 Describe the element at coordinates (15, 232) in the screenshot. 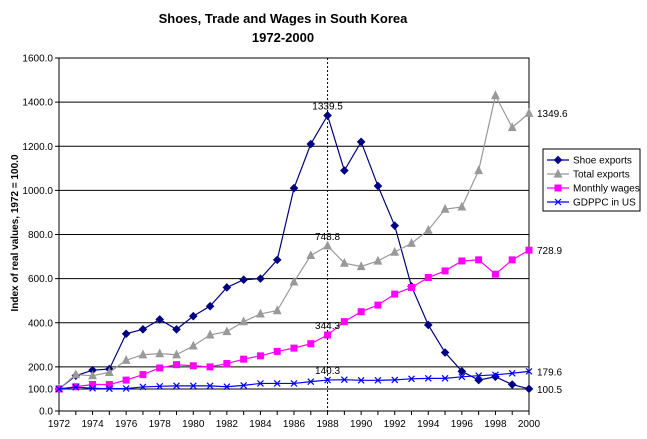

I see `y-axis-label: Index of real values, 1972 = 100.0` at that location.